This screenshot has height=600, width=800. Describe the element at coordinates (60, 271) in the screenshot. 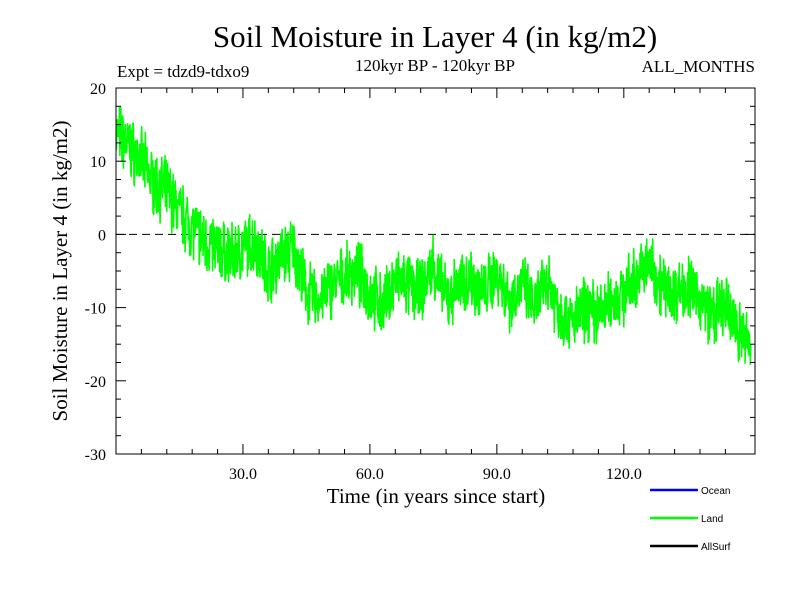

I see `y-axis-label: Soil Moisture in Layer 4 (in kg/m2)` at that location.